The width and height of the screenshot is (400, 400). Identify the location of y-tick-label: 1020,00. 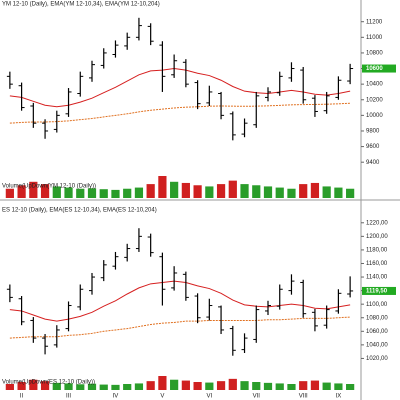
(377, 359).